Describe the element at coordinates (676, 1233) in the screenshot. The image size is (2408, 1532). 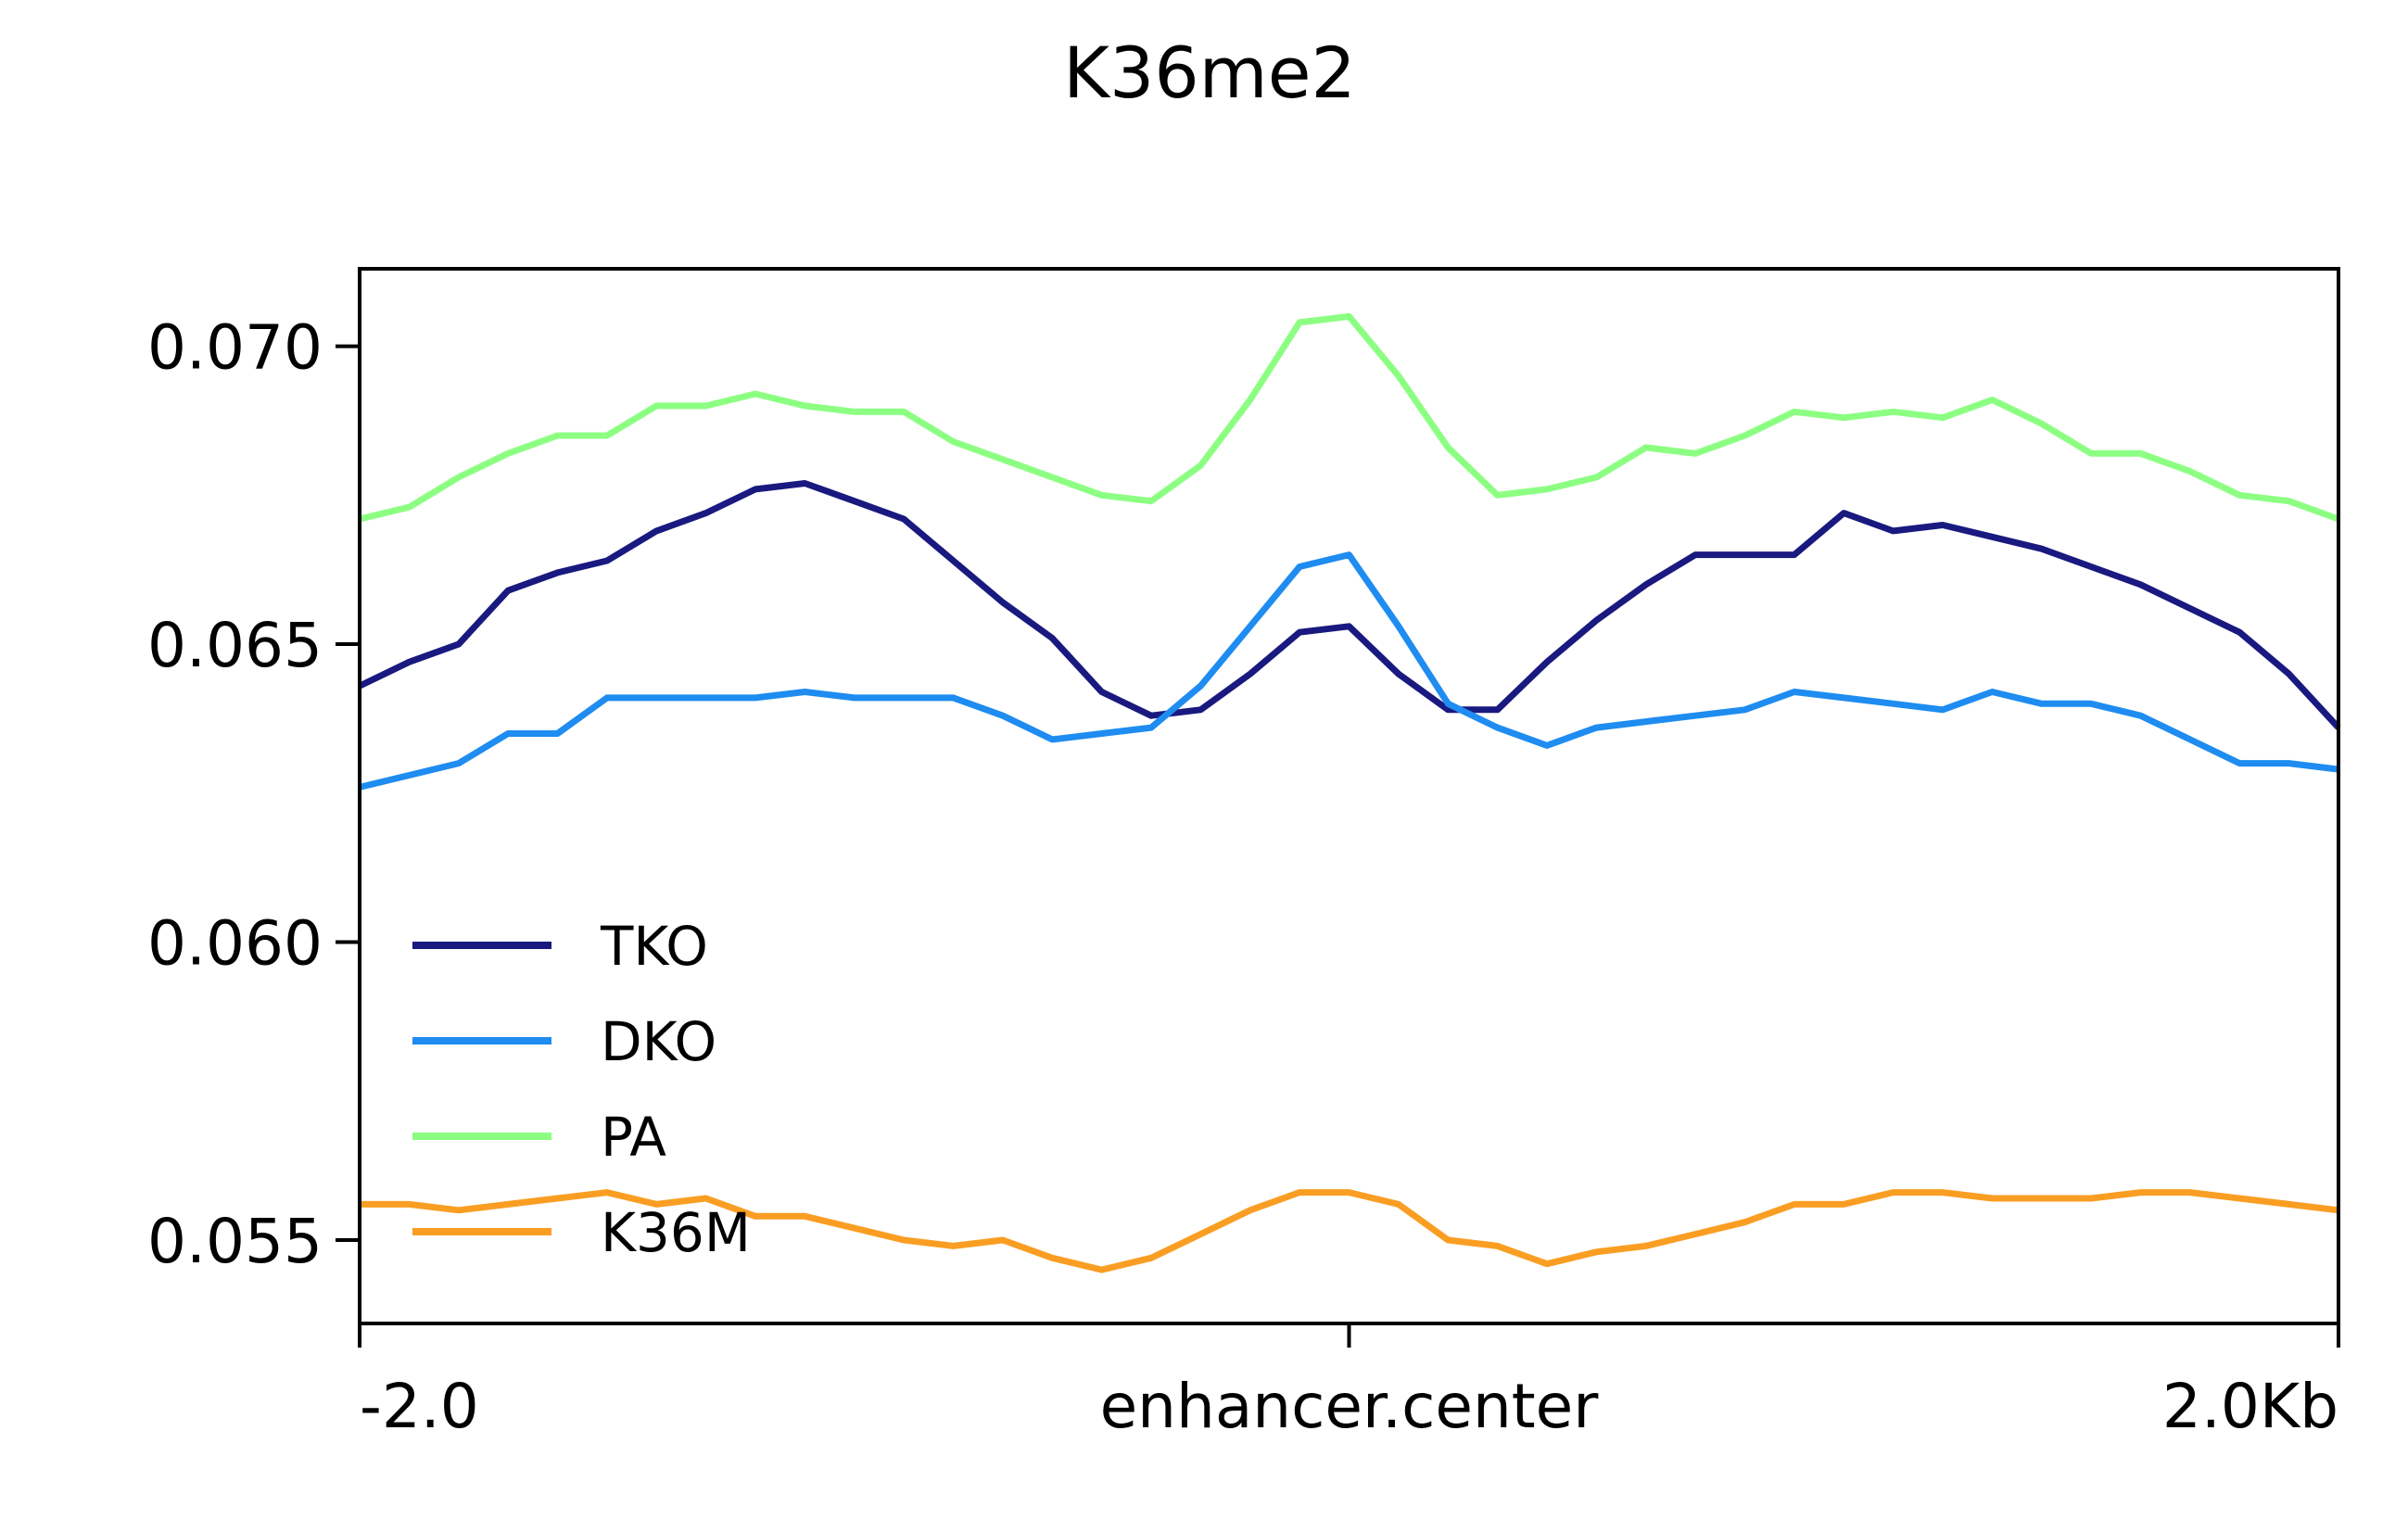
I see `legend-label-k36m: K36M` at that location.